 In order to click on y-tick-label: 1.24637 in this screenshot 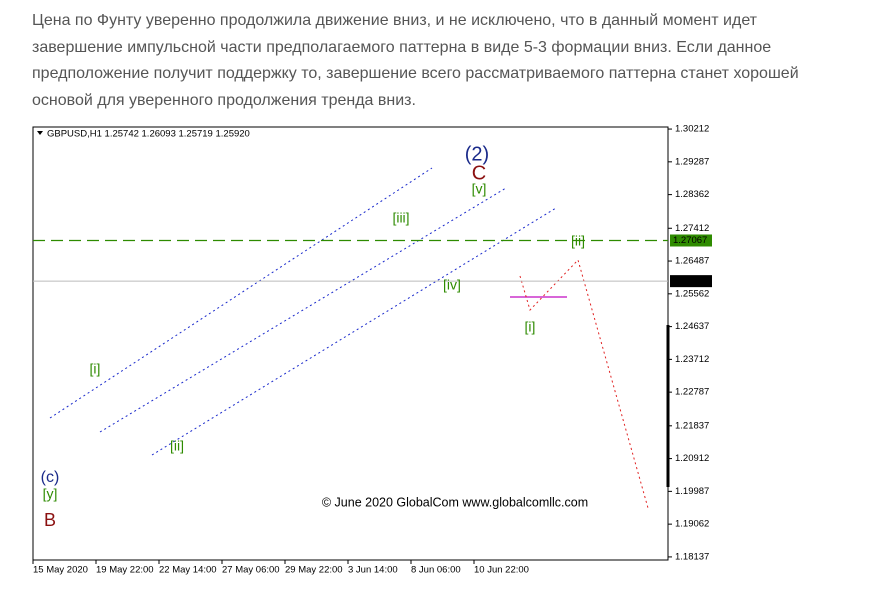, I will do `click(692, 326)`.